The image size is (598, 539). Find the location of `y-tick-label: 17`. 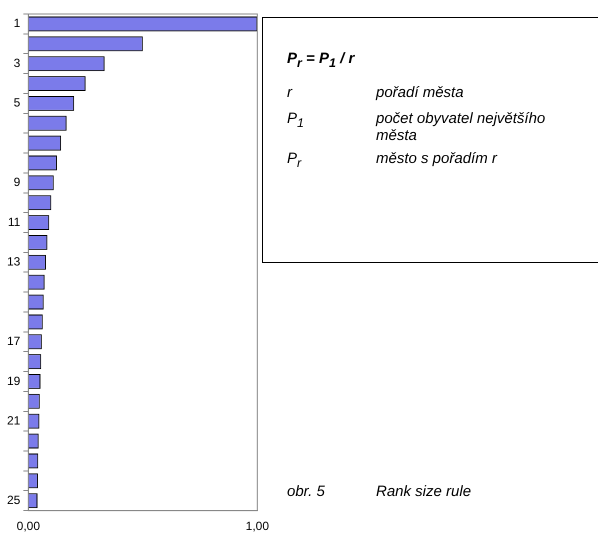

y-tick-label: 17 is located at coordinates (13, 341).